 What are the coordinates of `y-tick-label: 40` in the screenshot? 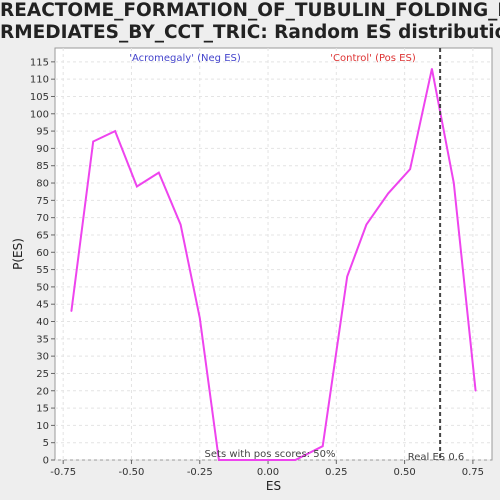 It's located at (42, 322).